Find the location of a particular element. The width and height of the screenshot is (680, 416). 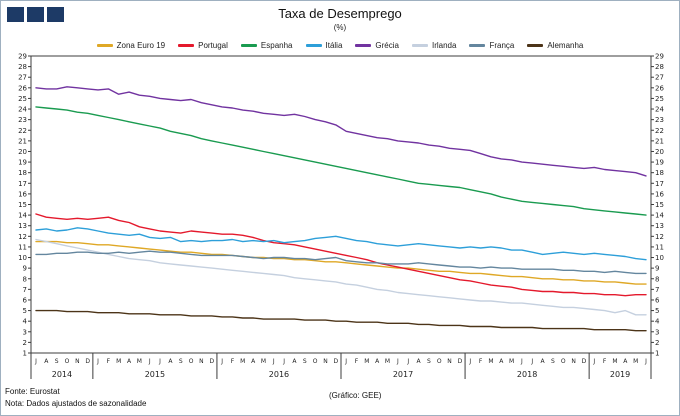

chart-subtitle: (%) is located at coordinates (340, 27).